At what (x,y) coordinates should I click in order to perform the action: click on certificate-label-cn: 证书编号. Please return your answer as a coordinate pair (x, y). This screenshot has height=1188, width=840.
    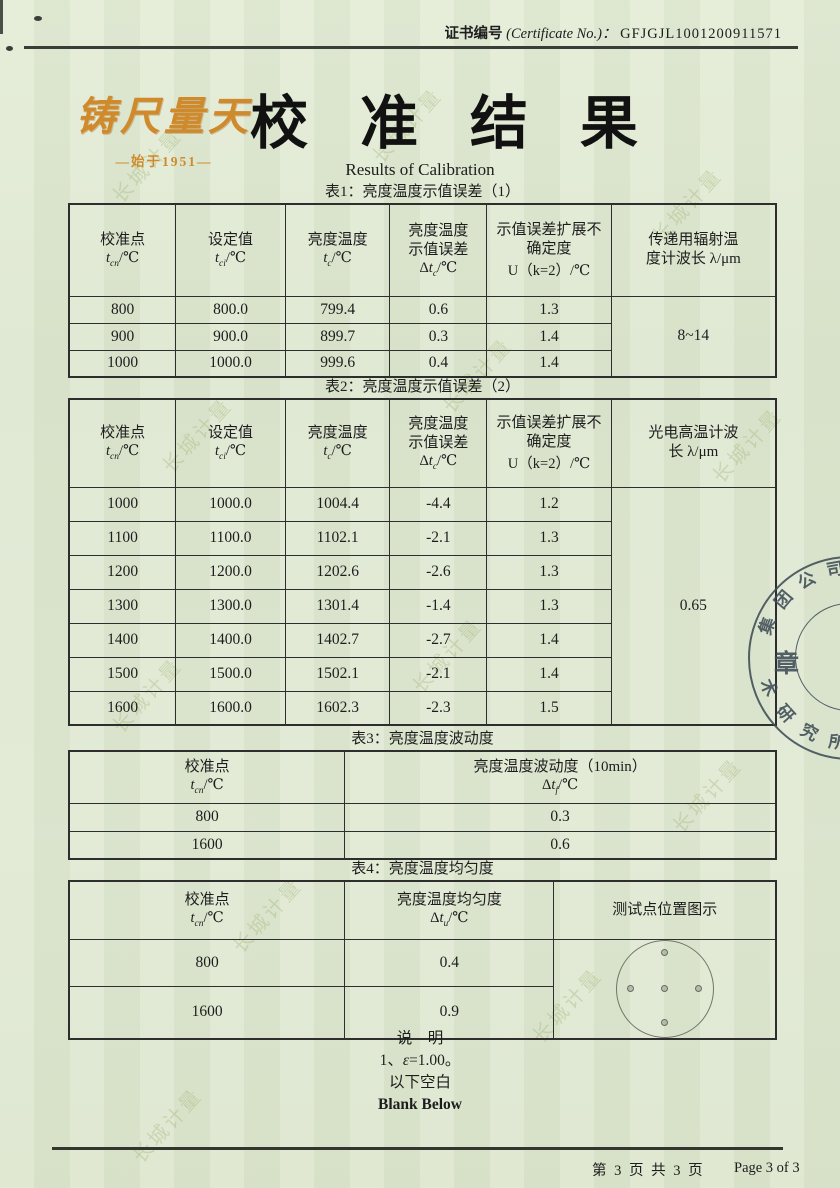
    Looking at the image, I should click on (473, 34).